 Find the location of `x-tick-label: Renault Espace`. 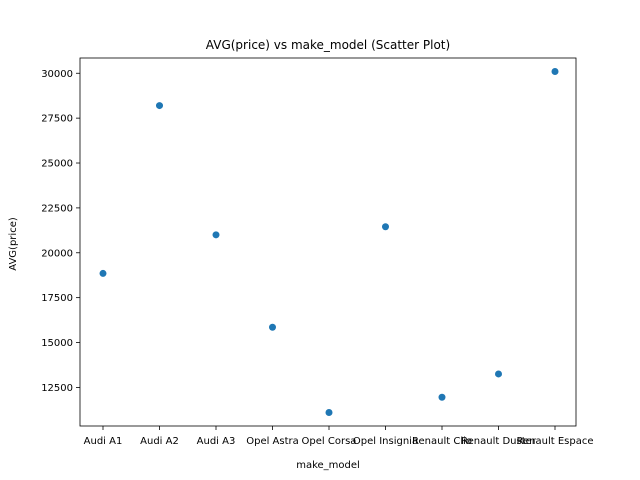

x-tick-label: Renault Espace is located at coordinates (555, 441).